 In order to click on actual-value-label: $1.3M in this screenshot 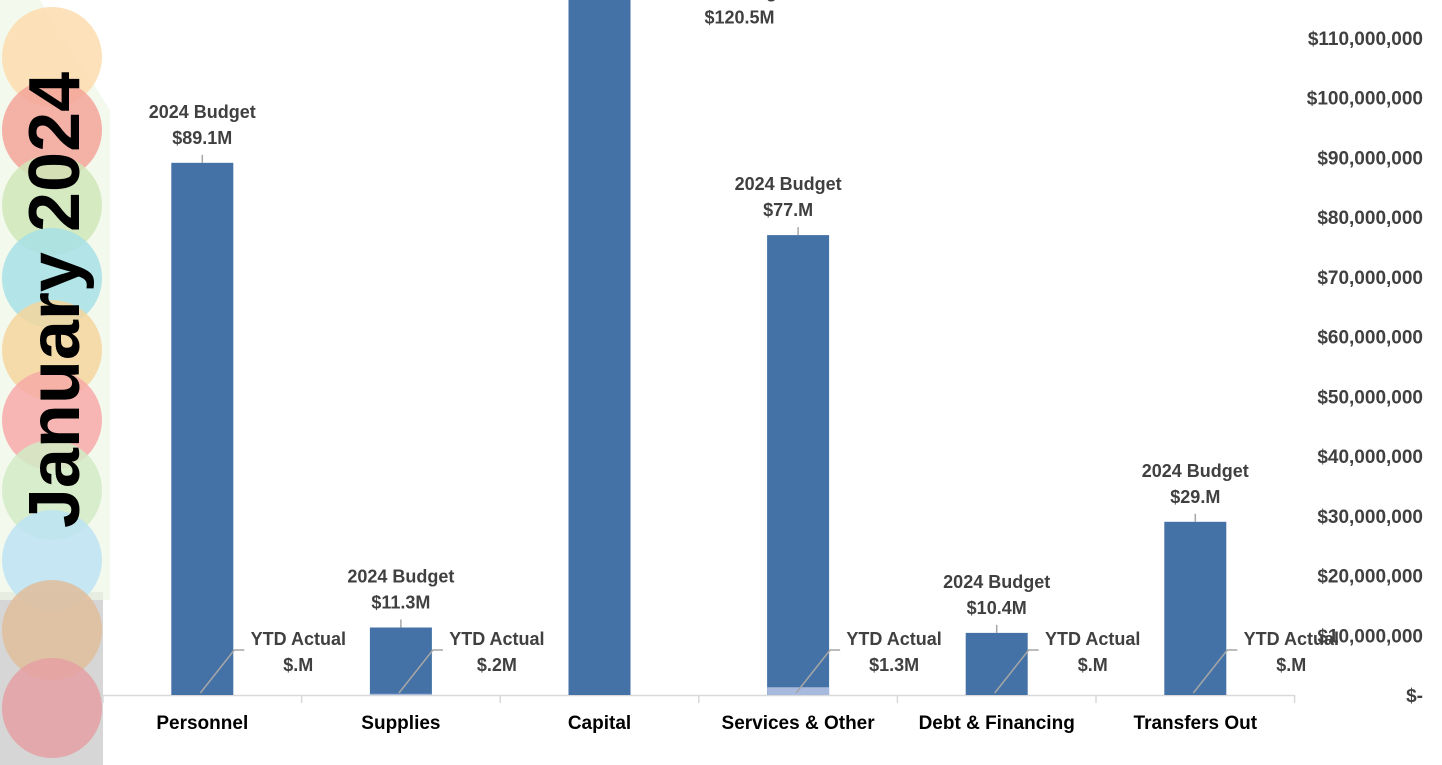, I will do `click(894, 665)`.